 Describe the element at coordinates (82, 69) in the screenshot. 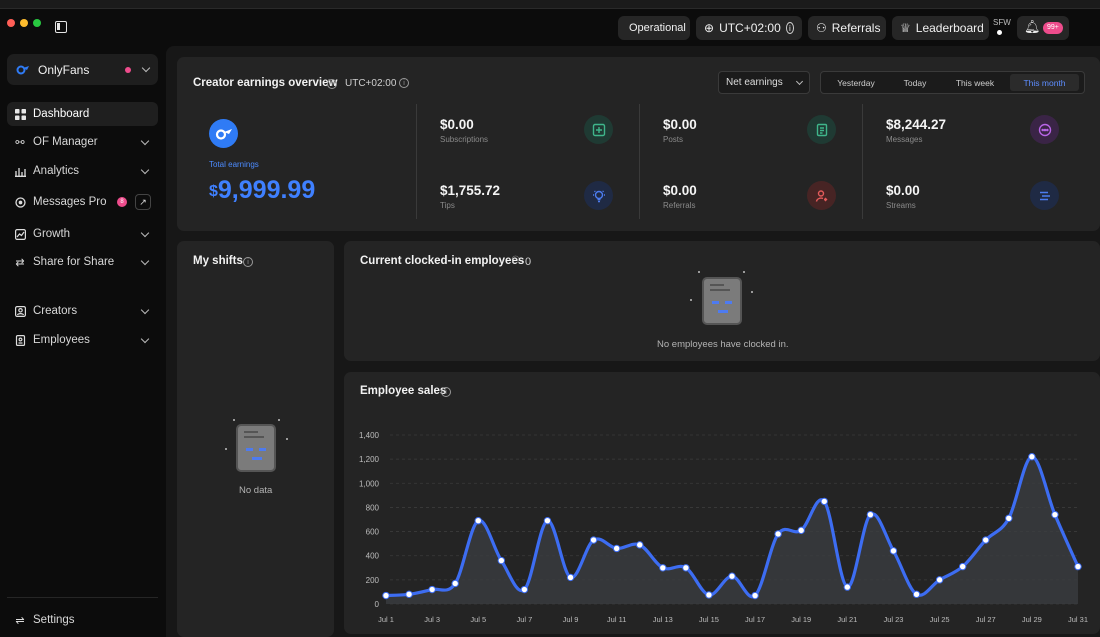

I see `account-switcher: OnlyFans` at that location.